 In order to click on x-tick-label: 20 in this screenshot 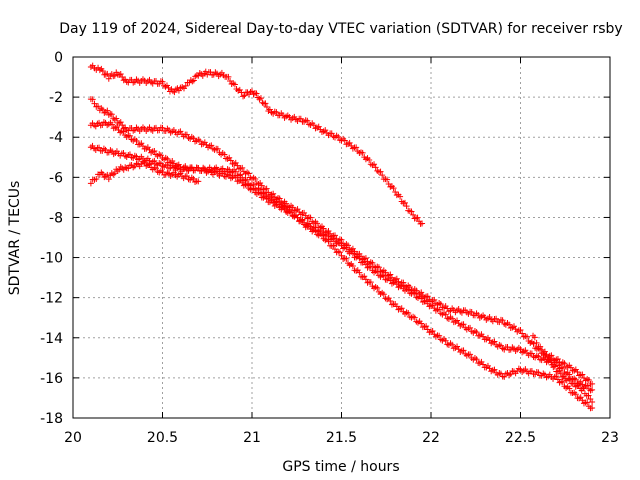, I will do `click(73, 438)`.